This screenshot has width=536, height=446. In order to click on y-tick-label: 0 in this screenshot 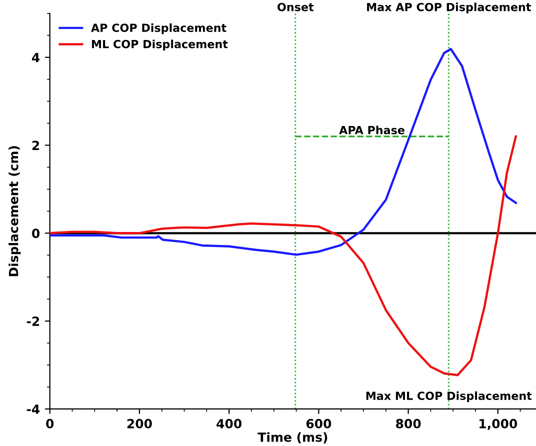, I will do `click(36, 233)`.